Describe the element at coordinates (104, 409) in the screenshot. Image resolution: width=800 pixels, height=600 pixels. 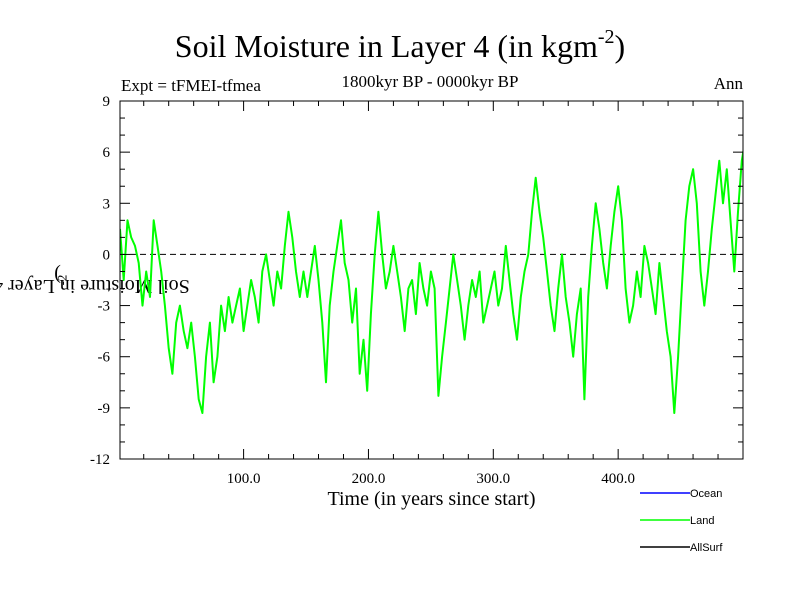
I see `y-tick-label: -9` at that location.